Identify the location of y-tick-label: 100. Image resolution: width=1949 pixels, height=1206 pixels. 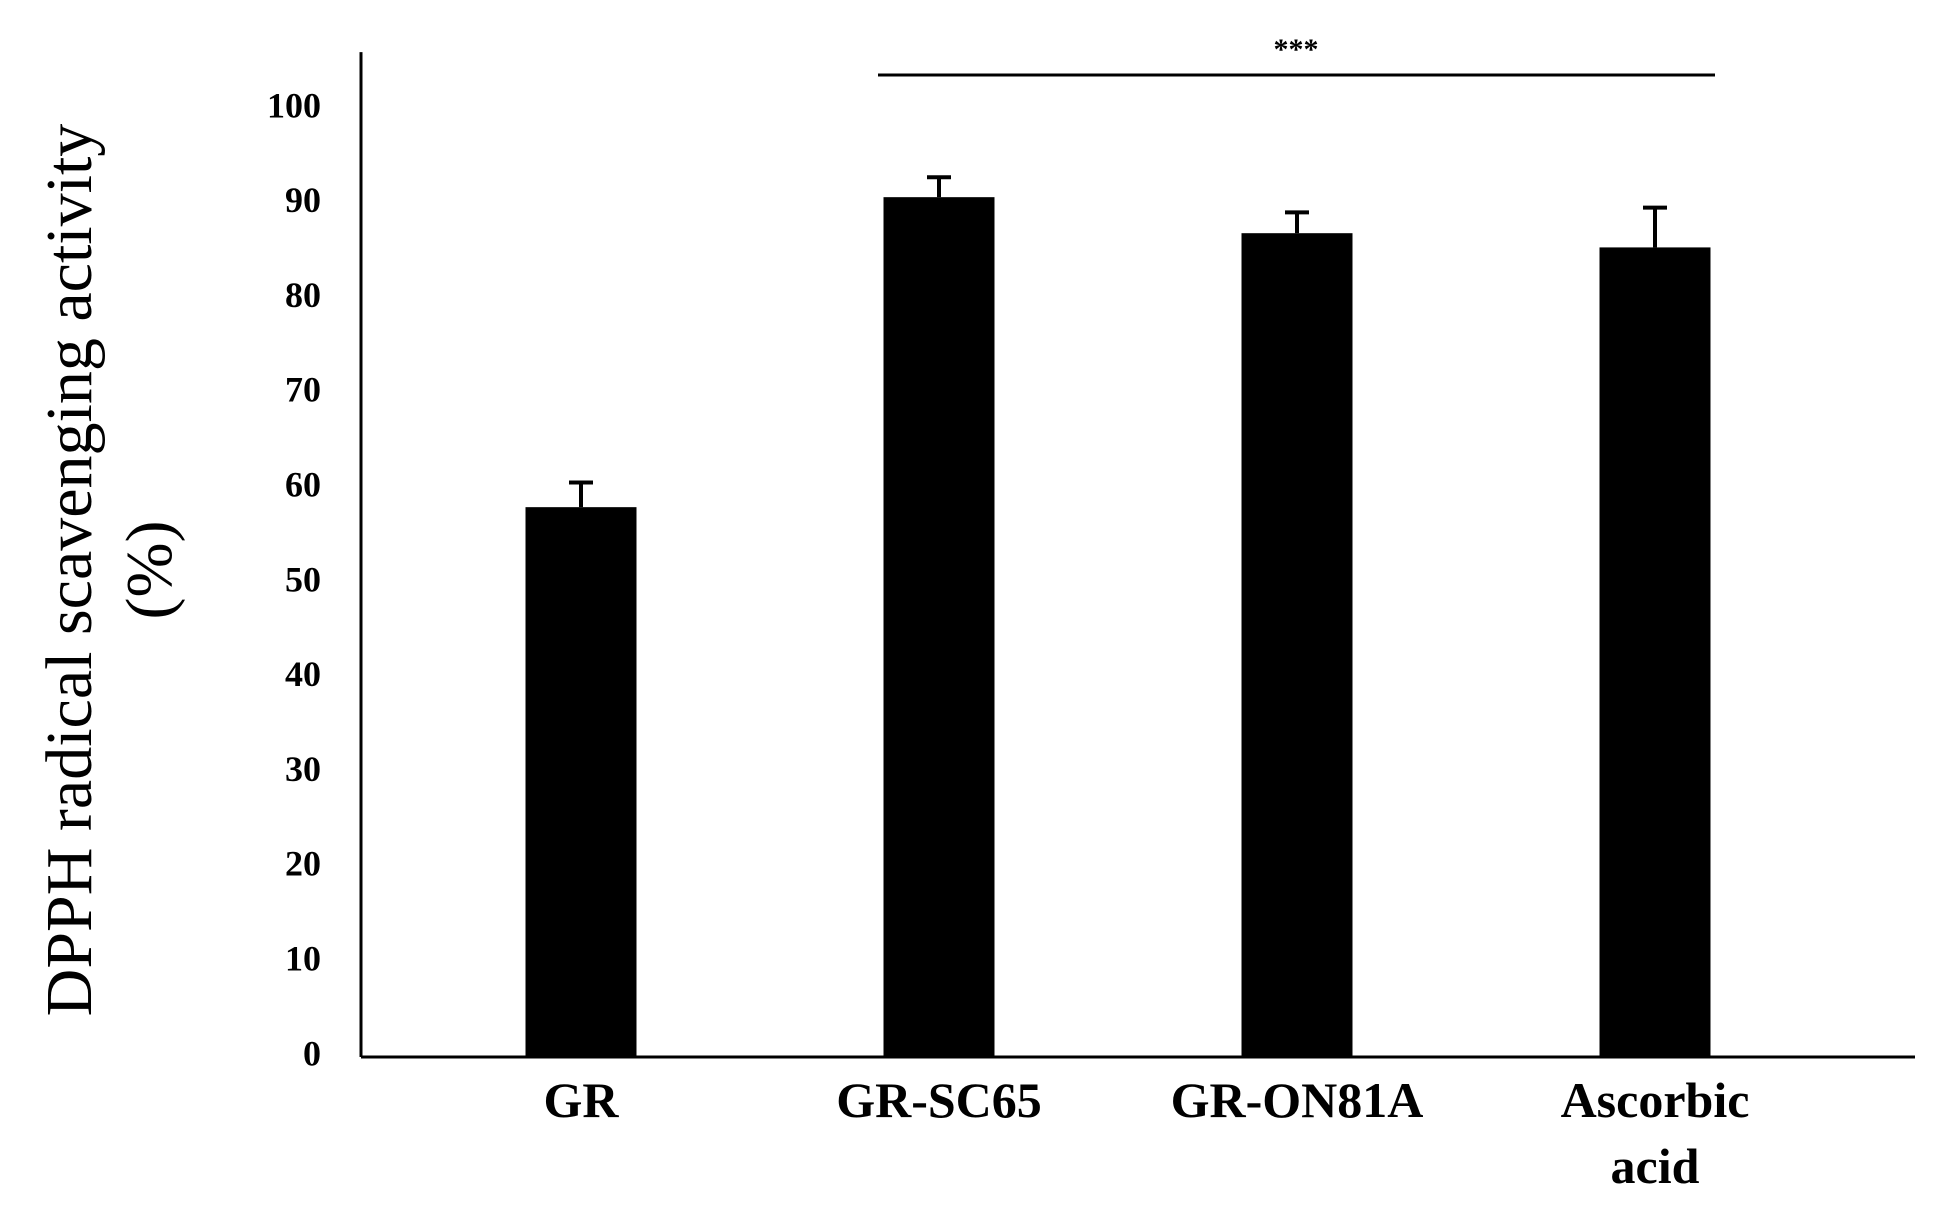
(294, 105).